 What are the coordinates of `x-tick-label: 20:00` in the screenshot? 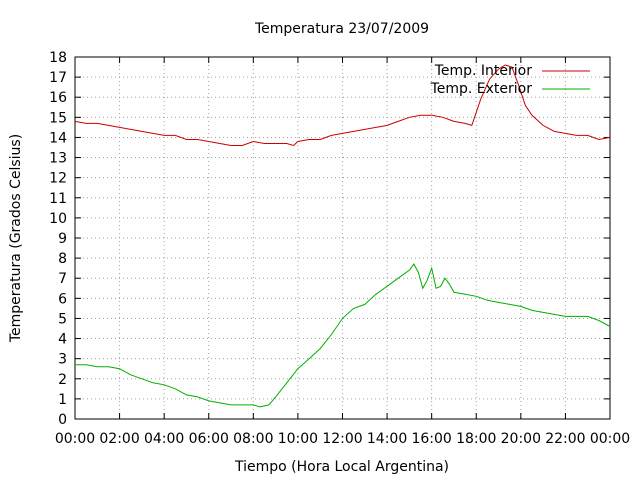 It's located at (521, 439).